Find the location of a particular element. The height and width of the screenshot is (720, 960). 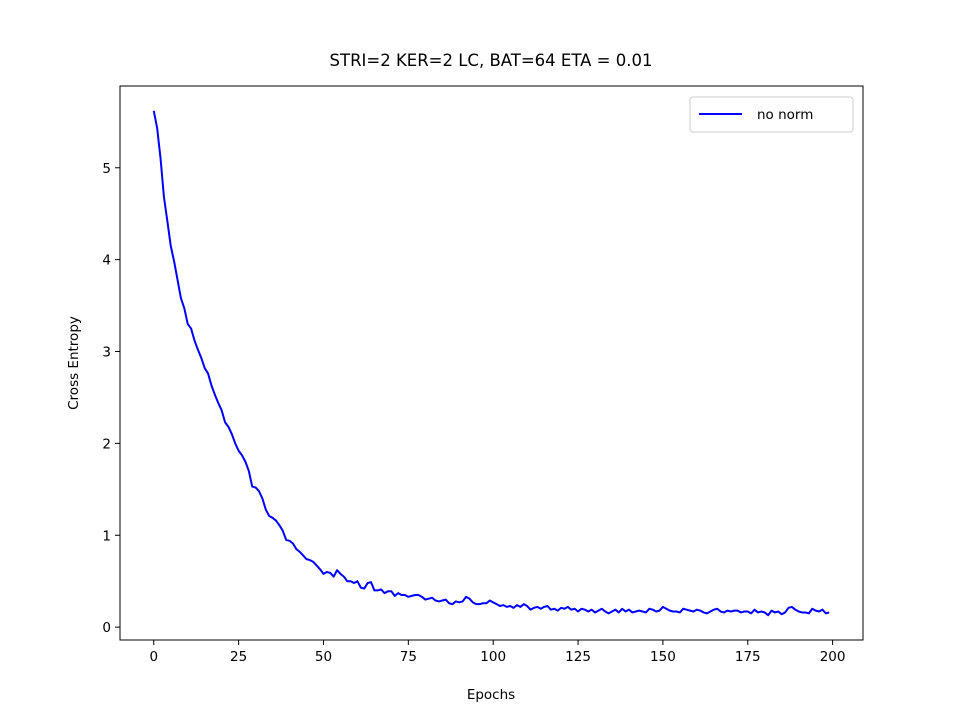

y-tick-label: 0 is located at coordinates (106, 628).